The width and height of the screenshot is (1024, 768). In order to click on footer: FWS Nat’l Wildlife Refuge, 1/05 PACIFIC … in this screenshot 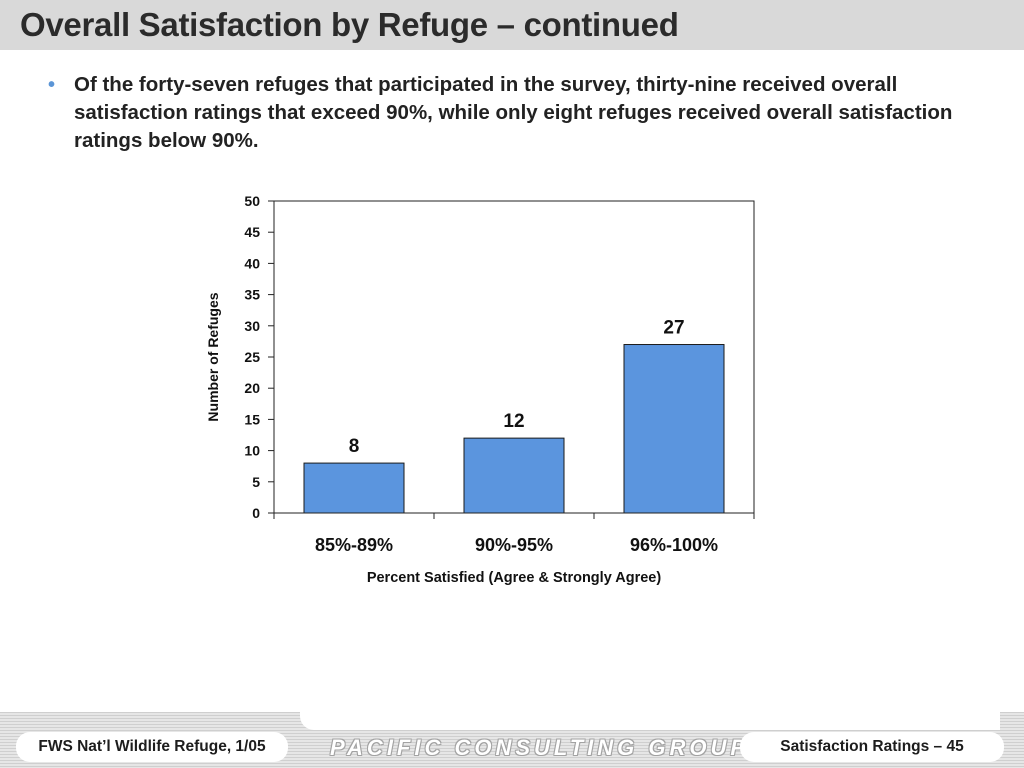, I will do `click(512, 740)`.